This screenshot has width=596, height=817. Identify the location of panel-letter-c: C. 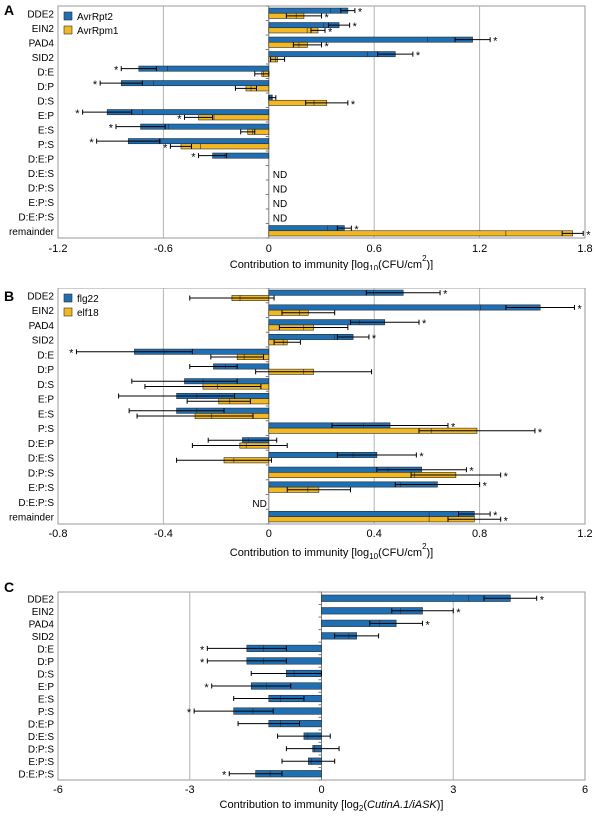
(9, 587).